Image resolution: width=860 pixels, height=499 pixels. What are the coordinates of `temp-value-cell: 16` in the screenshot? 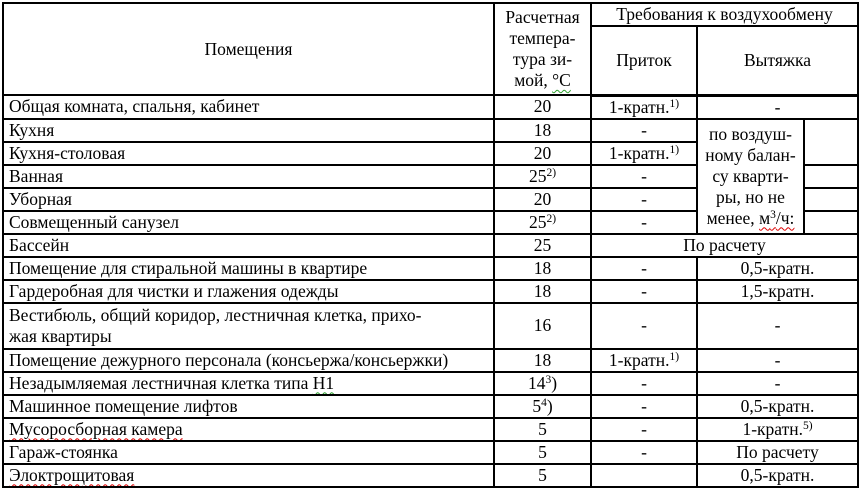 It's located at (542, 325).